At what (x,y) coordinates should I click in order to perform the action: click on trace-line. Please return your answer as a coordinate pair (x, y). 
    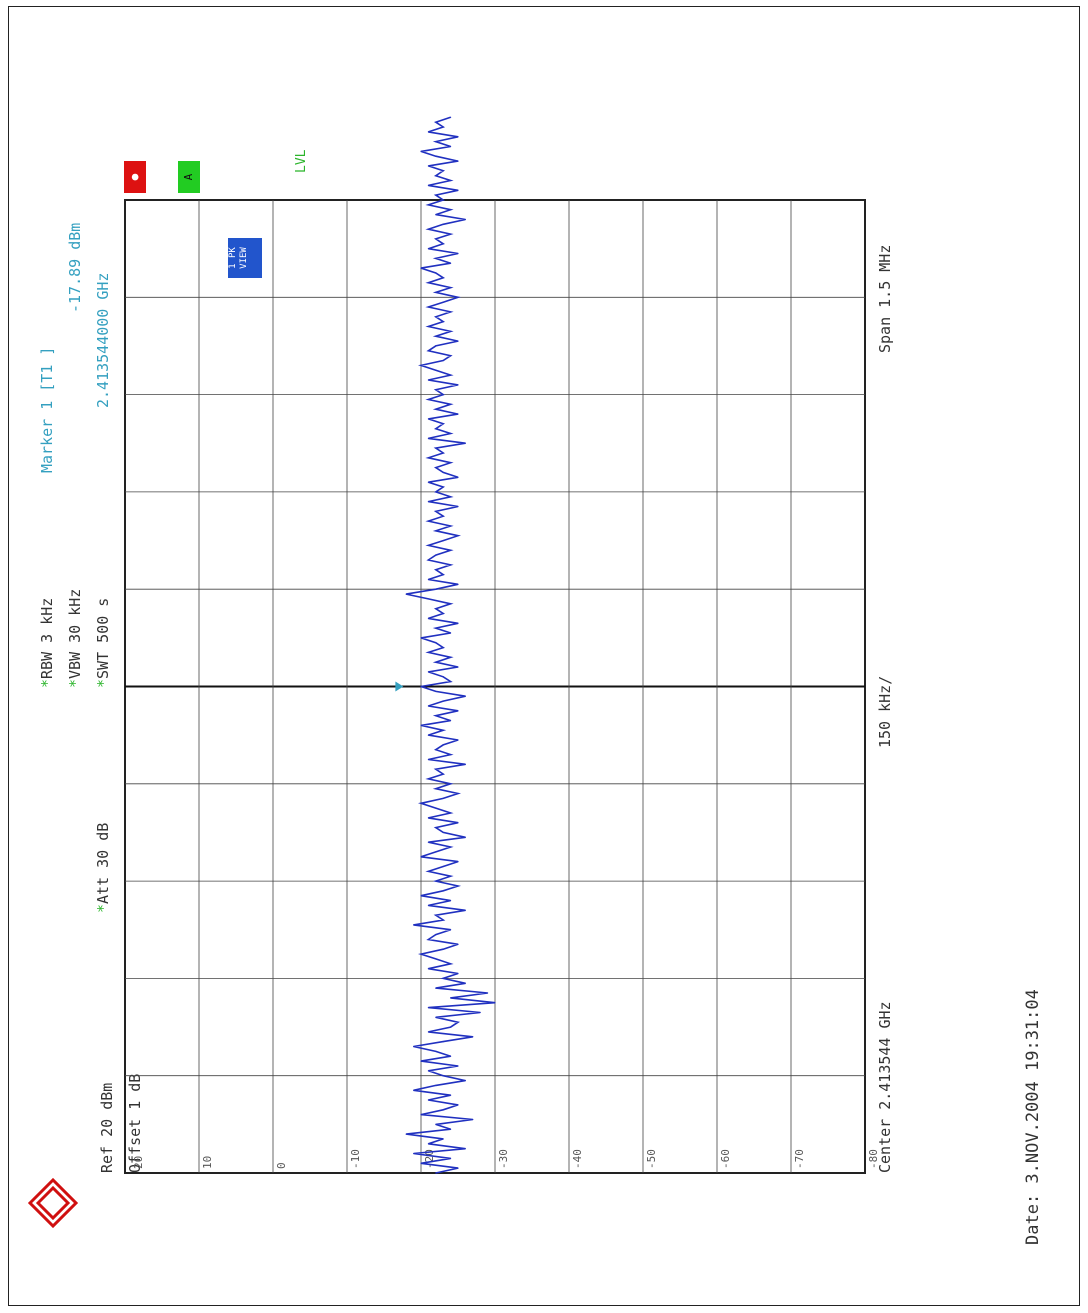
    Looking at the image, I should click on (451, 645).